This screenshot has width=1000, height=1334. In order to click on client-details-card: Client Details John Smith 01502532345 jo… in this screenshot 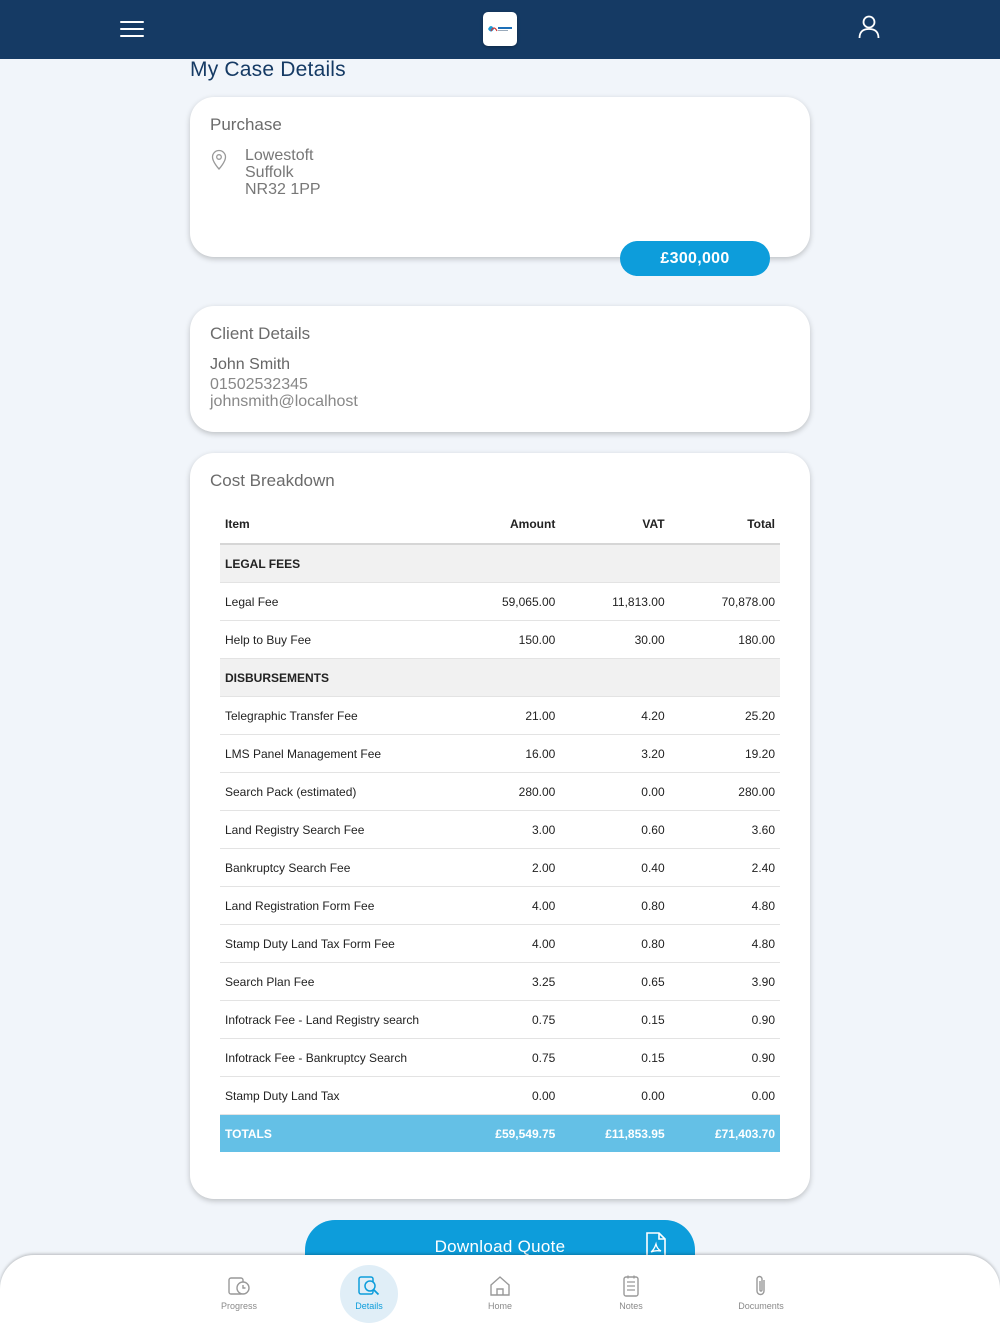, I will do `click(500, 369)`.